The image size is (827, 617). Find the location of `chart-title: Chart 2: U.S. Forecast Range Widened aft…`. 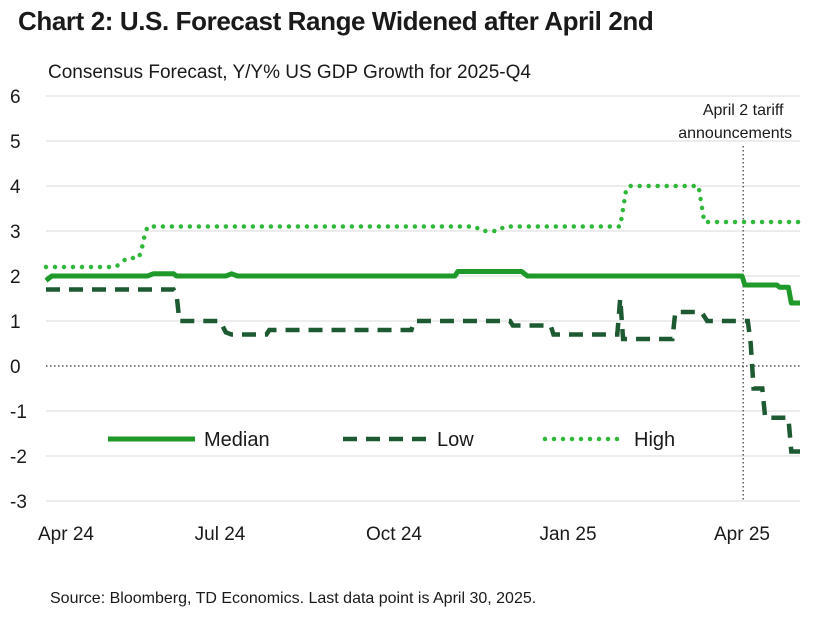

chart-title: Chart 2: U.S. Forecast Range Widened aft… is located at coordinates (336, 21).